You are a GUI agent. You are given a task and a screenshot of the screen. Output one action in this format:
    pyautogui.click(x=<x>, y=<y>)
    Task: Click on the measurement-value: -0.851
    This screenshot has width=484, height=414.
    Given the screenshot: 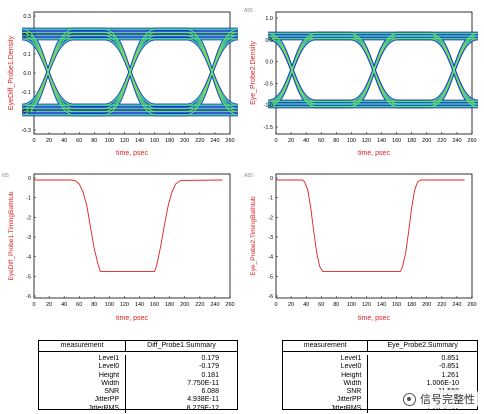 What is the action you would take?
    pyautogui.click(x=449, y=367)
    